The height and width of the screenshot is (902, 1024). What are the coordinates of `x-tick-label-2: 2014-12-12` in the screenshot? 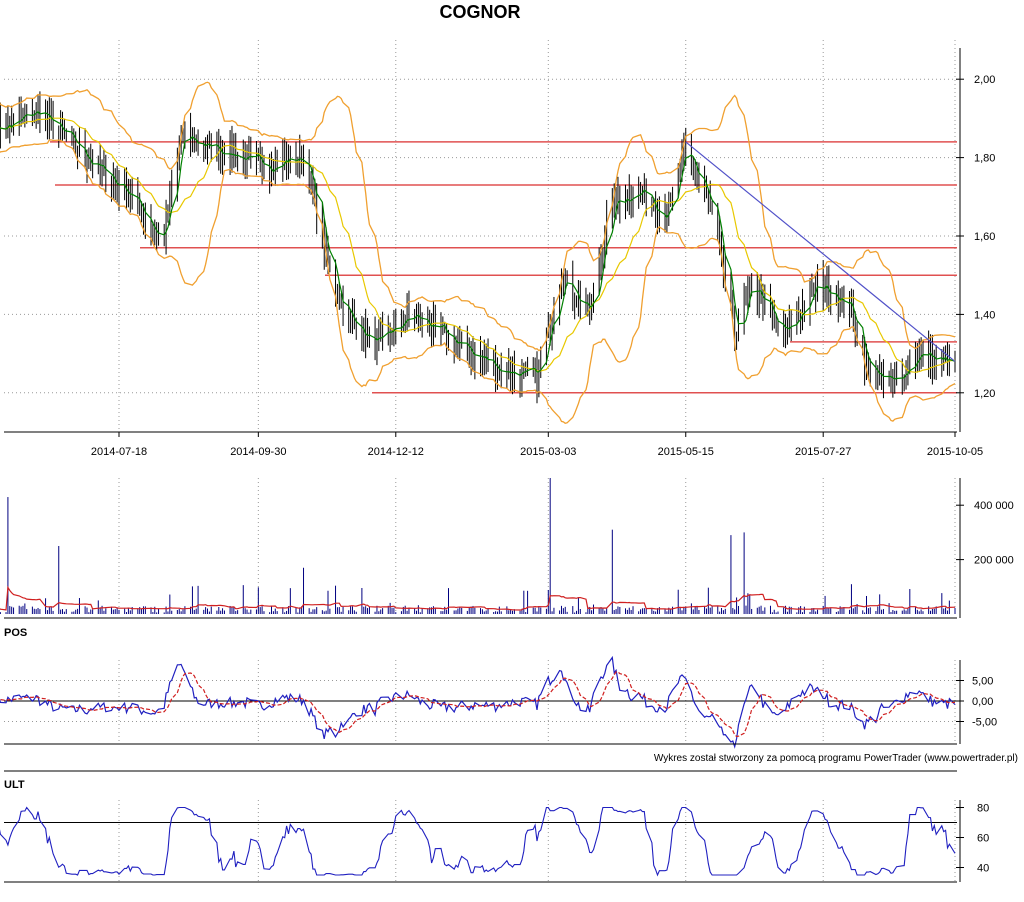 It's located at (396, 452).